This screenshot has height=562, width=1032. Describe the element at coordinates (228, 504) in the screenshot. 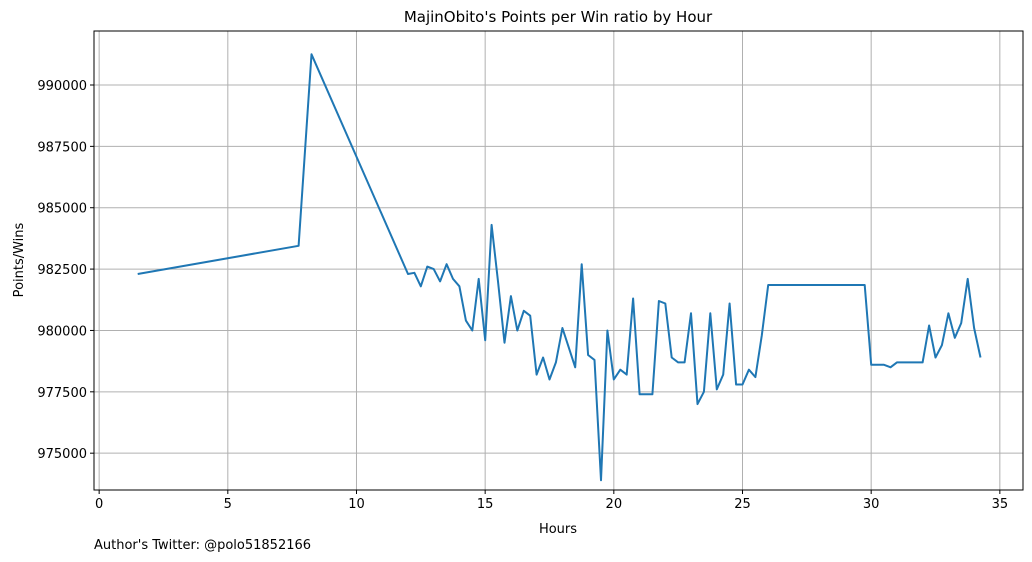

I see `x-tick-label: 5` at that location.